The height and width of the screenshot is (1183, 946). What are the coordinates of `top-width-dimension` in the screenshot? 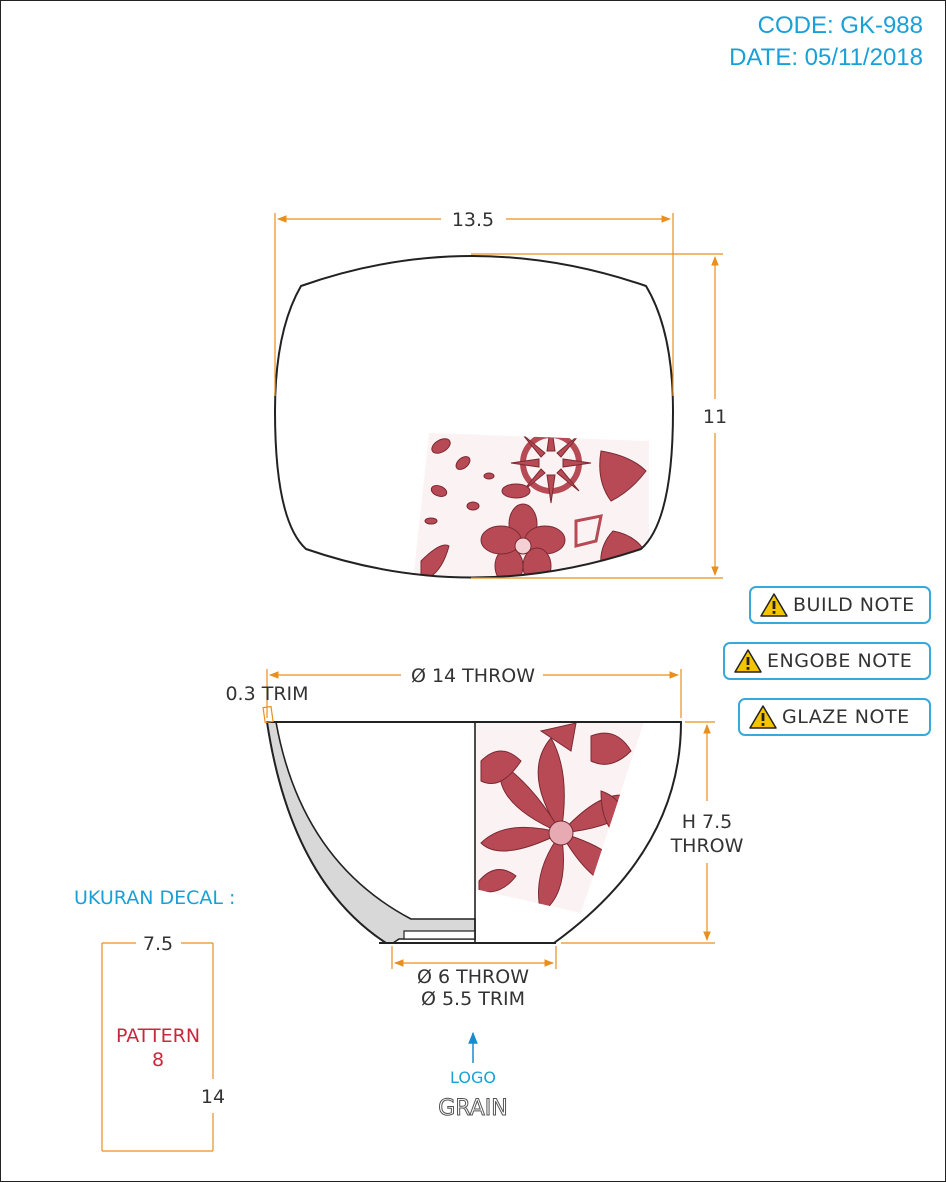 It's located at (474, 304).